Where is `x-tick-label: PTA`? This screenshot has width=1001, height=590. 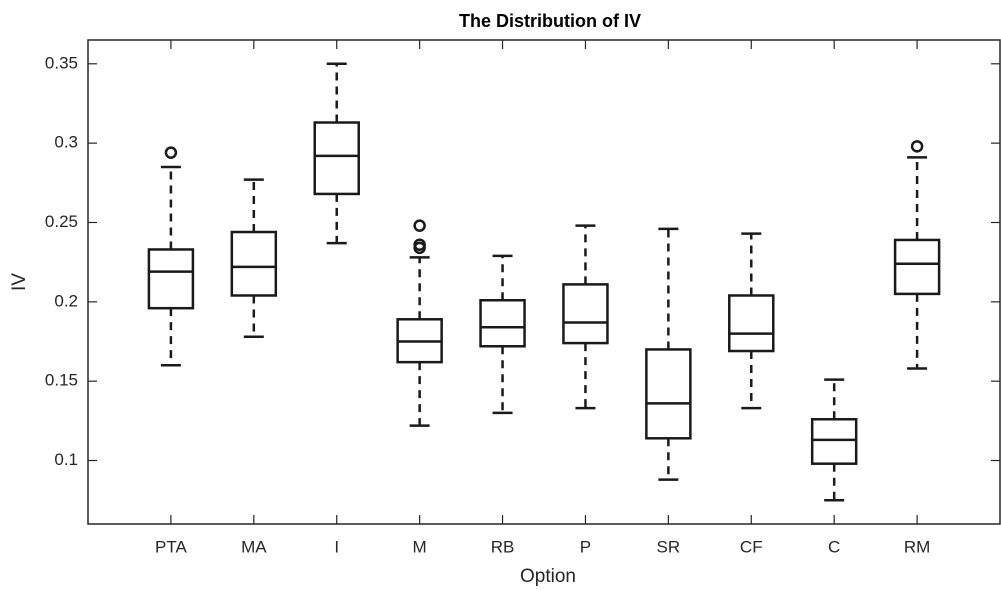 x-tick-label: PTA is located at coordinates (171, 546).